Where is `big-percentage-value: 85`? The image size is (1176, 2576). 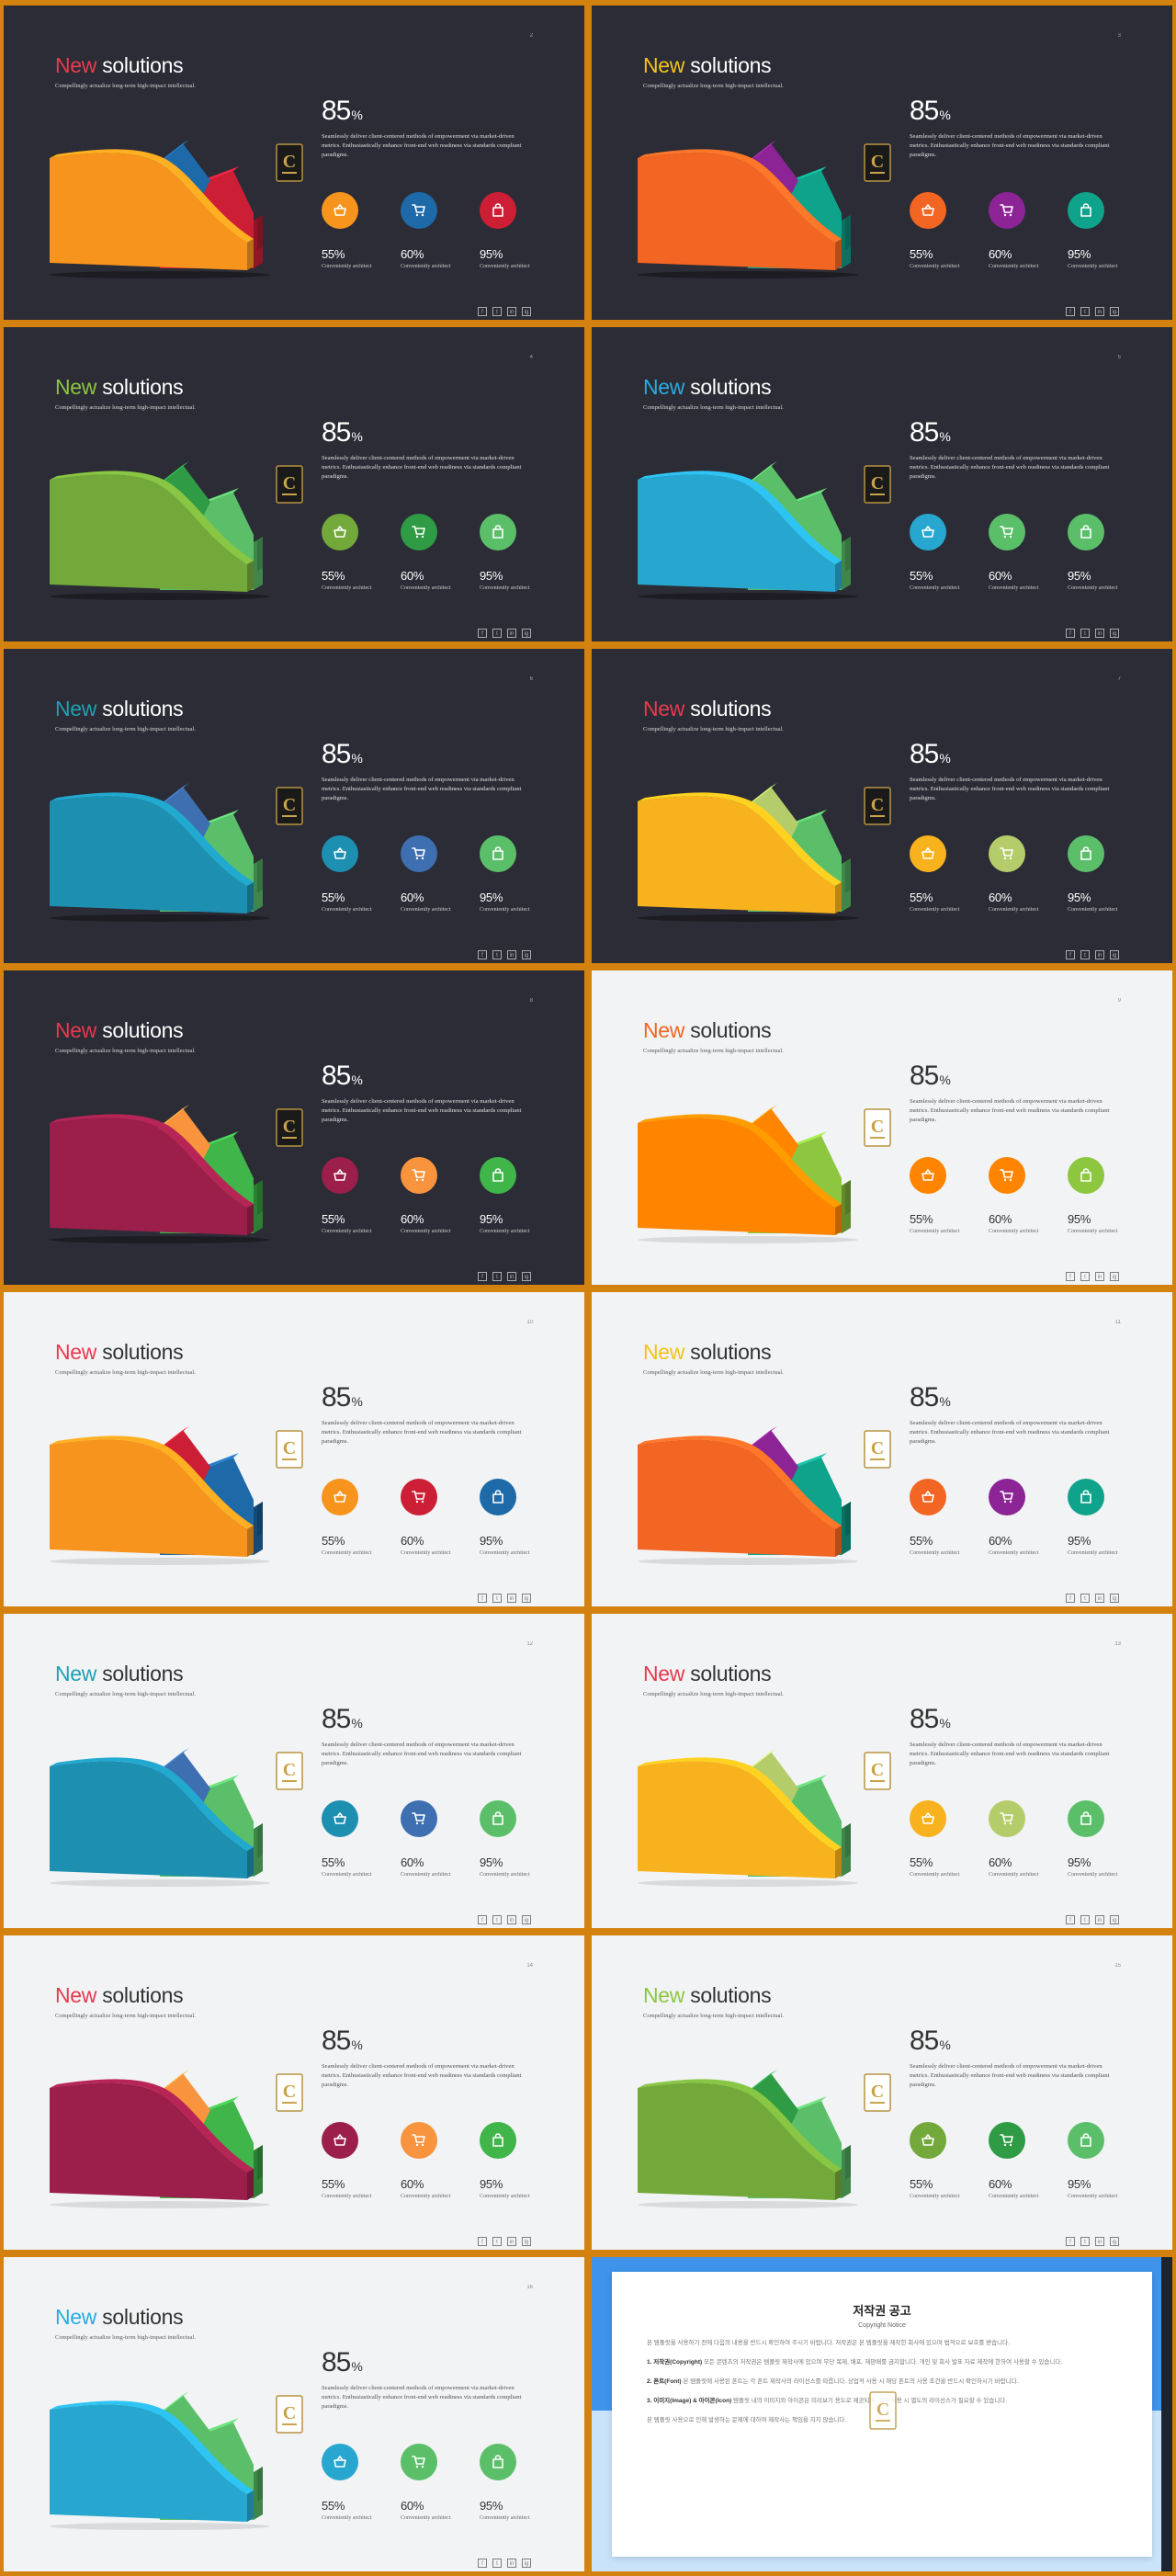 big-percentage-value: 85 is located at coordinates (337, 2362).